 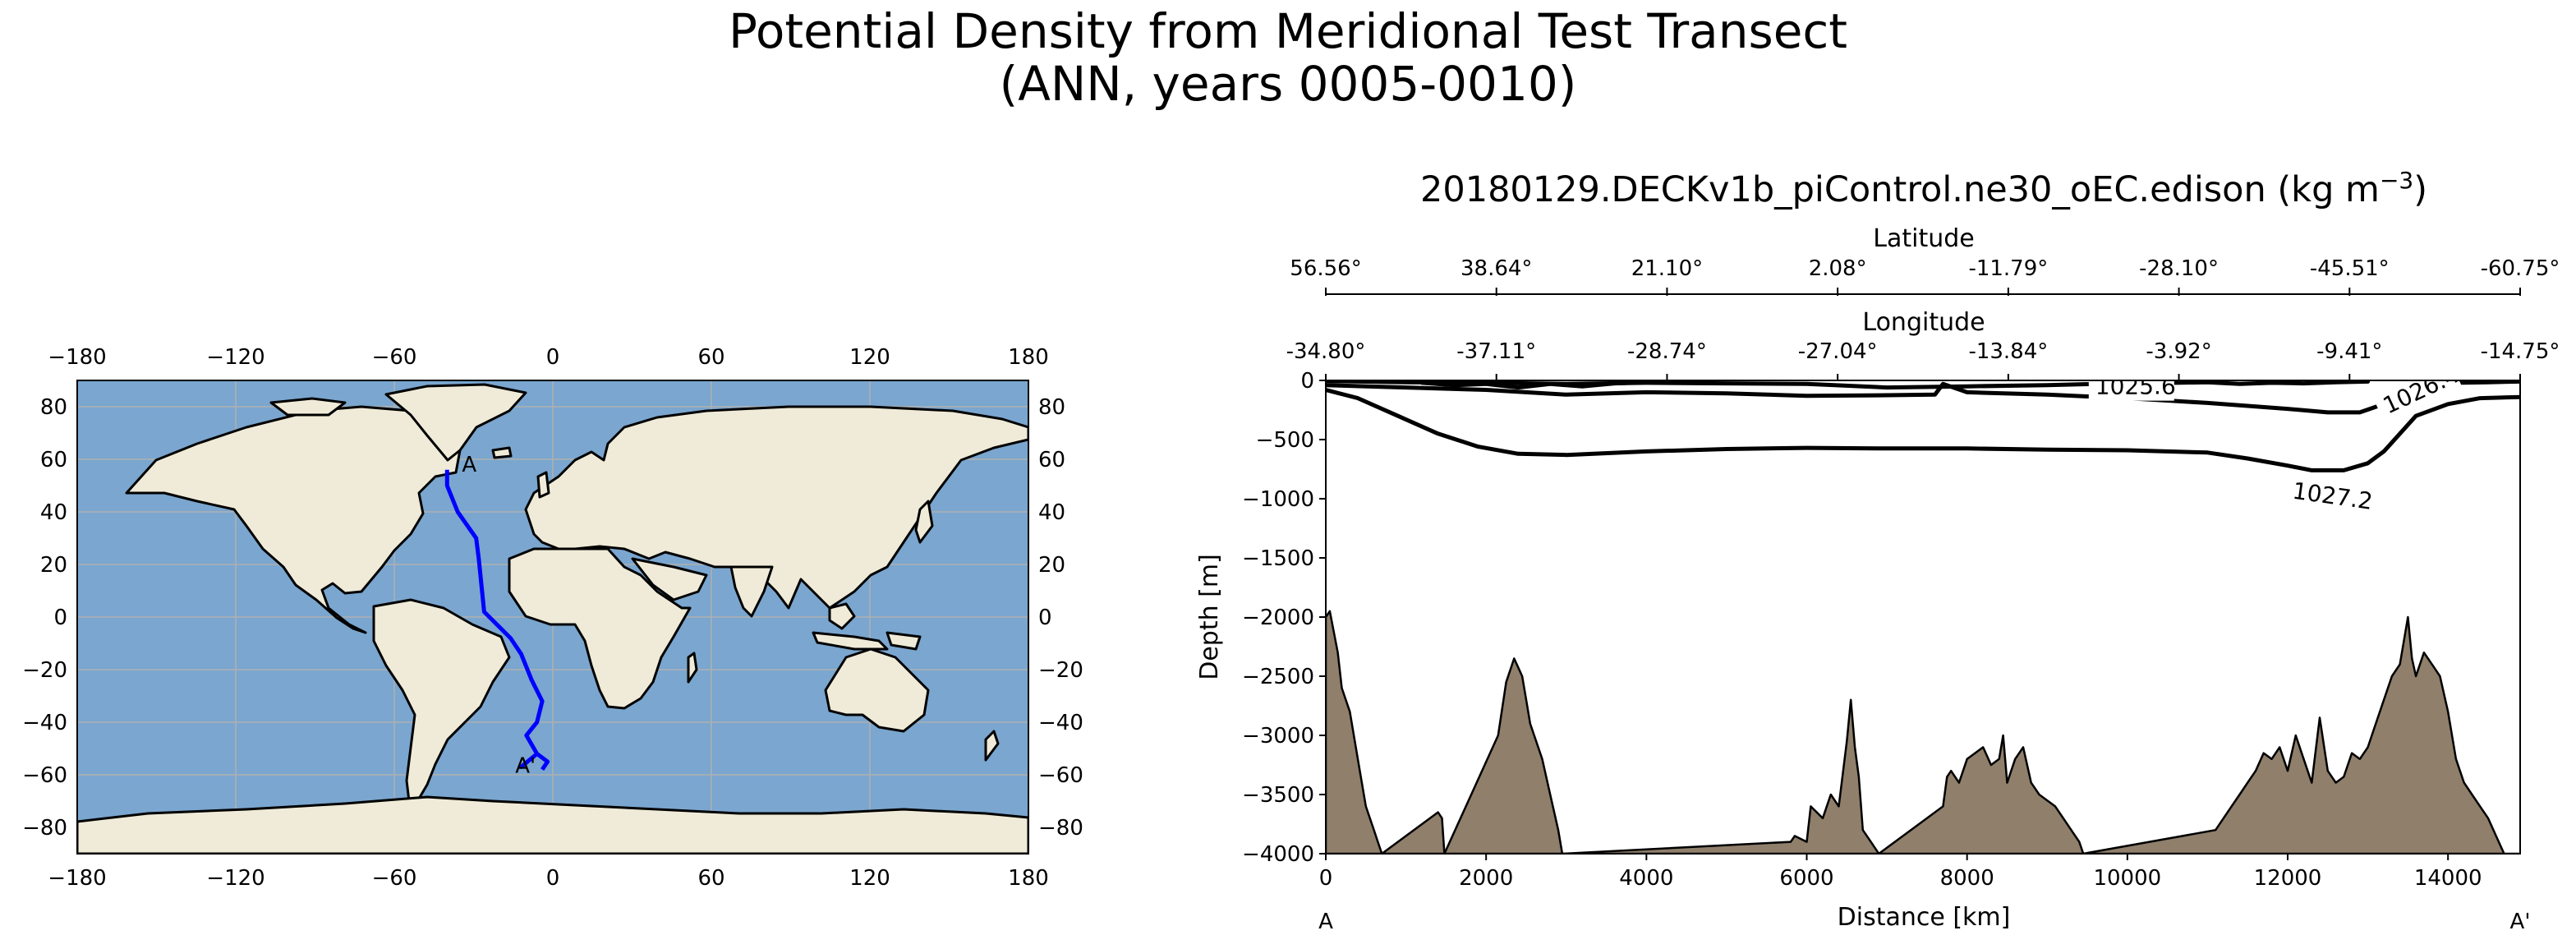 I want to click on section-end-label: A', so click(x=2520, y=922).